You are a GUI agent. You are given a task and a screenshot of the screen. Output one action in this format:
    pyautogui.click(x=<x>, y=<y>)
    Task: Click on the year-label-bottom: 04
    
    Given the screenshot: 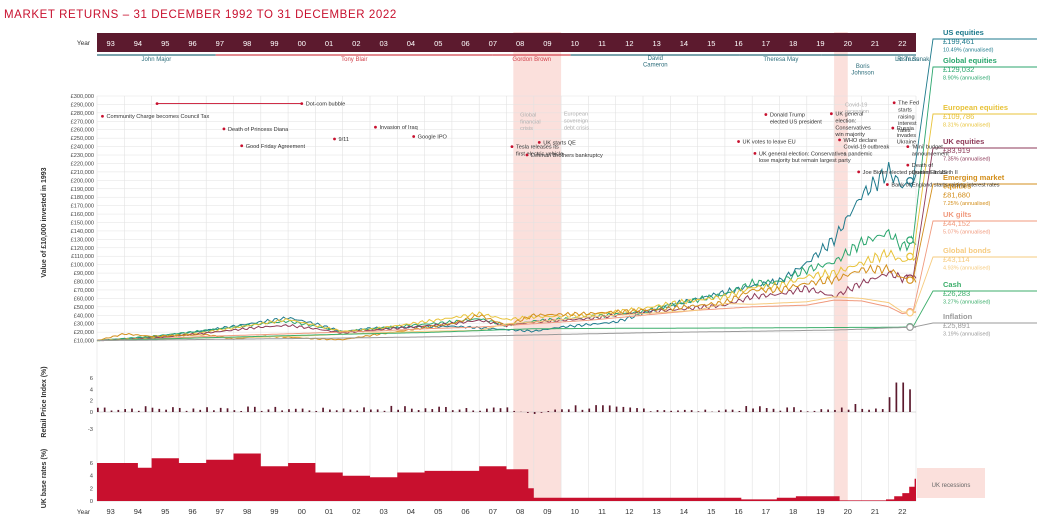 What is the action you would take?
    pyautogui.click(x=411, y=511)
    